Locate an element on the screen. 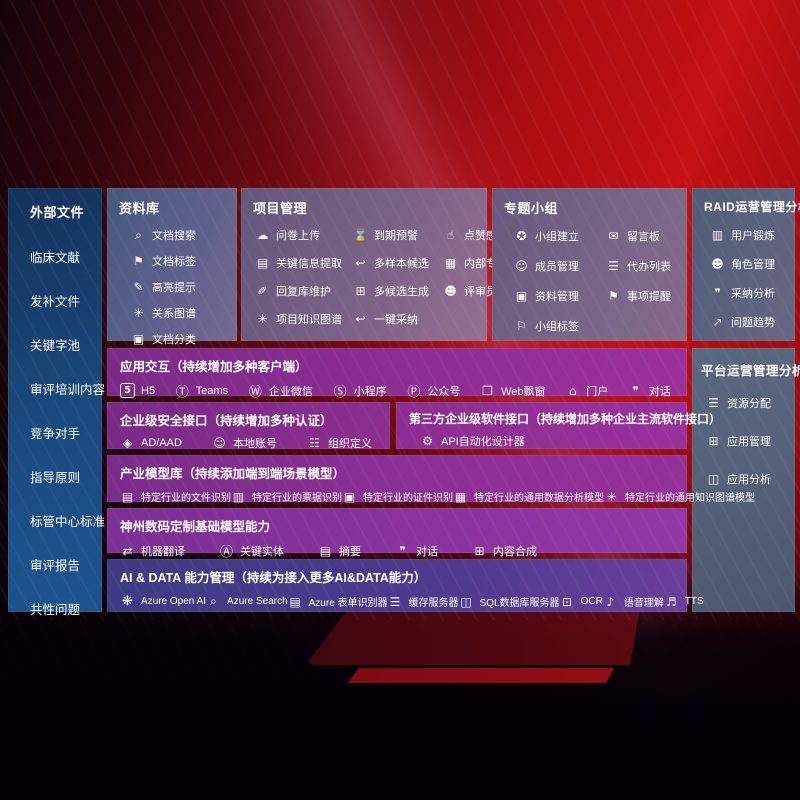  industry-label: 特定行业的通用数据分析模型 is located at coordinates (539, 498).